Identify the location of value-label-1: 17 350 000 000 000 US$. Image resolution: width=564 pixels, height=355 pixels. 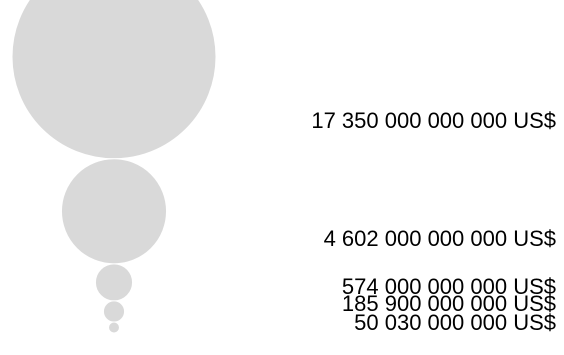
(433, 120).